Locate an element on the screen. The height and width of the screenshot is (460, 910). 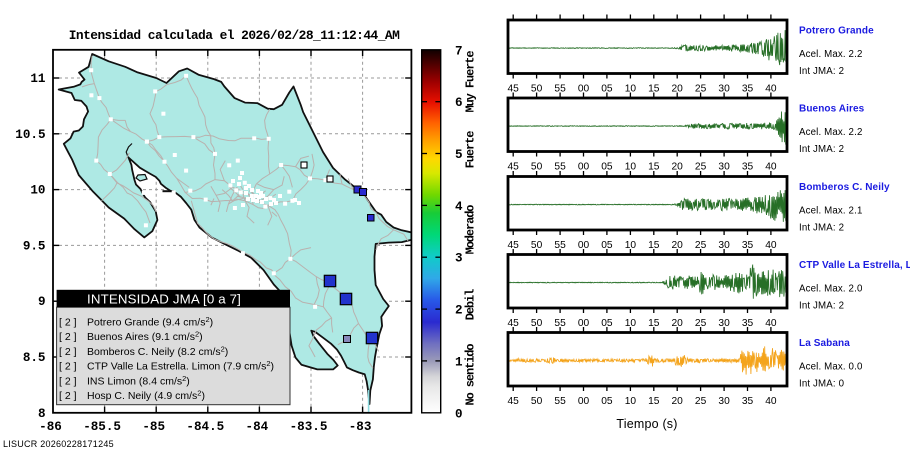
svg-text: 10.5 is located at coordinates (30, 135).